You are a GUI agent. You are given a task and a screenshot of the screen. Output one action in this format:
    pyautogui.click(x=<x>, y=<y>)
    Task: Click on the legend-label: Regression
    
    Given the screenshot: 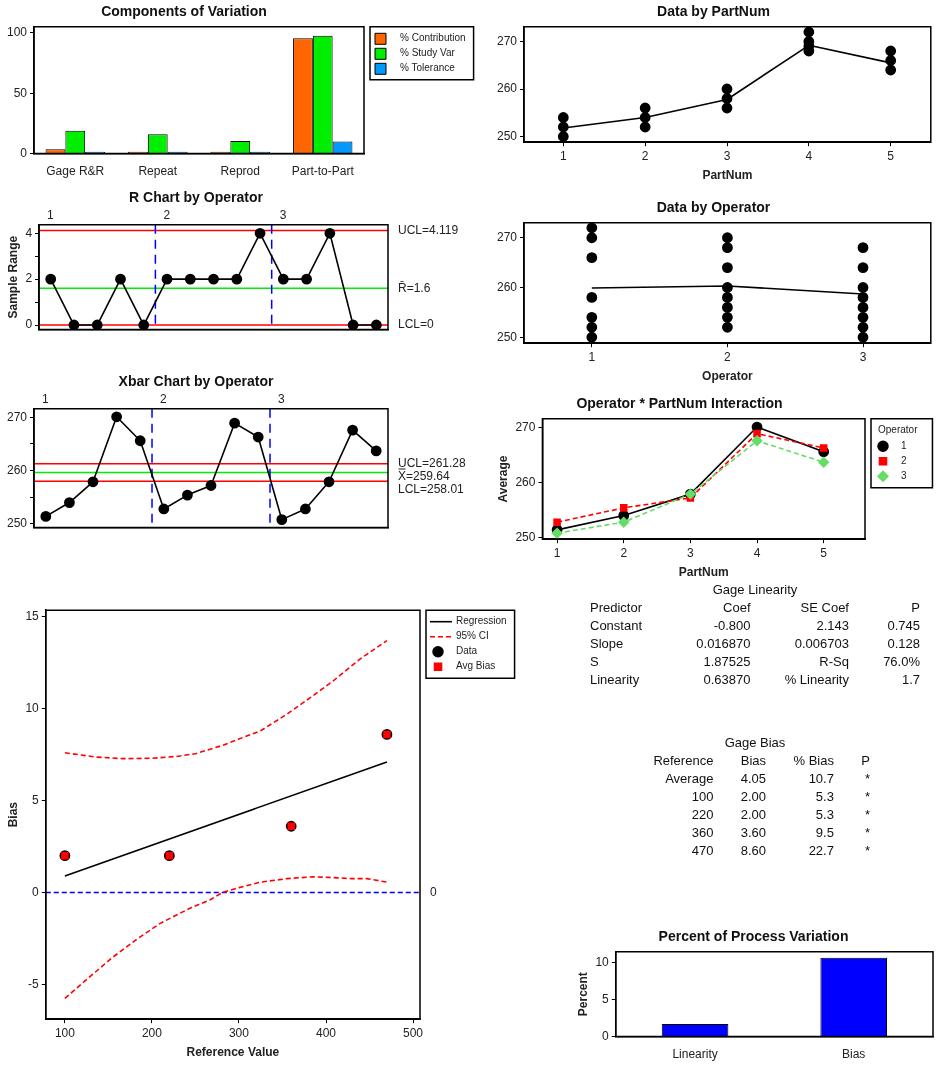 What is the action you would take?
    pyautogui.click(x=481, y=621)
    